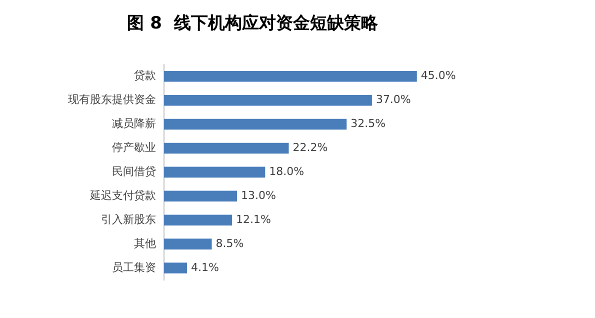 Image resolution: width=595 pixels, height=318 pixels. What do you see at coordinates (258, 195) in the screenshot?
I see `data-label: 13.0%` at bounding box center [258, 195].